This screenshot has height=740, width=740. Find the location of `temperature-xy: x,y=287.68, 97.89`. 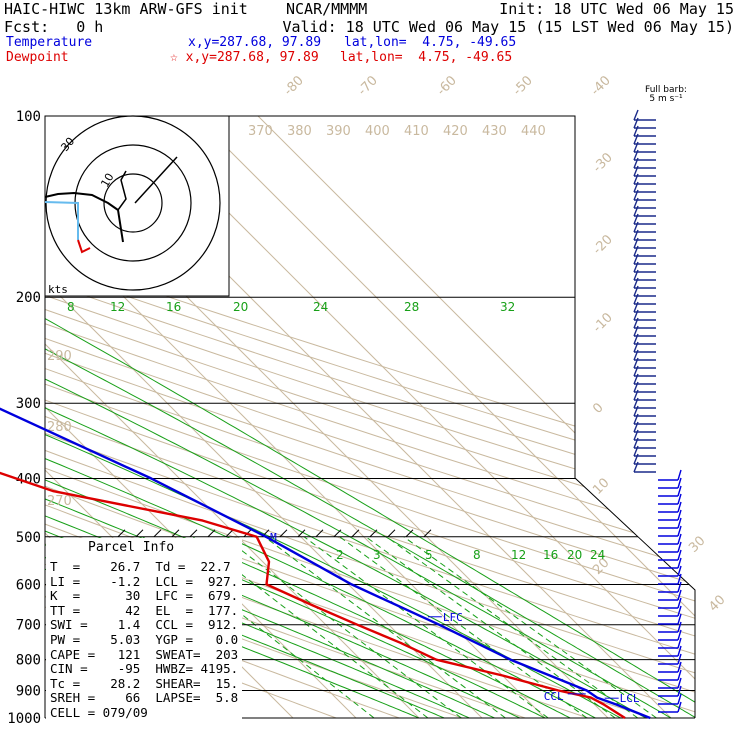

temperature-xy: x,y=287.68, 97.89 is located at coordinates (255, 42).